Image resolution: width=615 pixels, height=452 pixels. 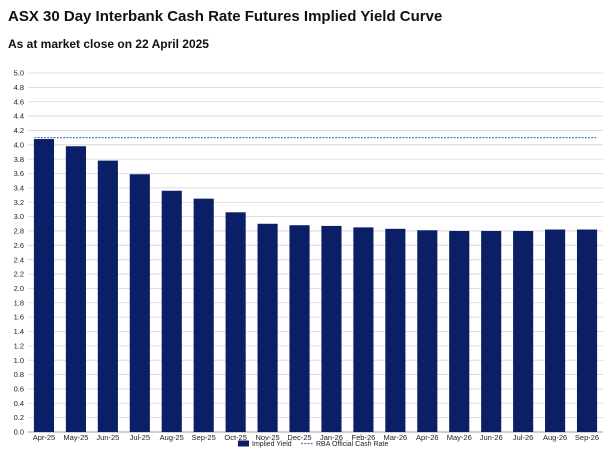 I want to click on y-tick-label: 4.4, so click(x=19, y=116).